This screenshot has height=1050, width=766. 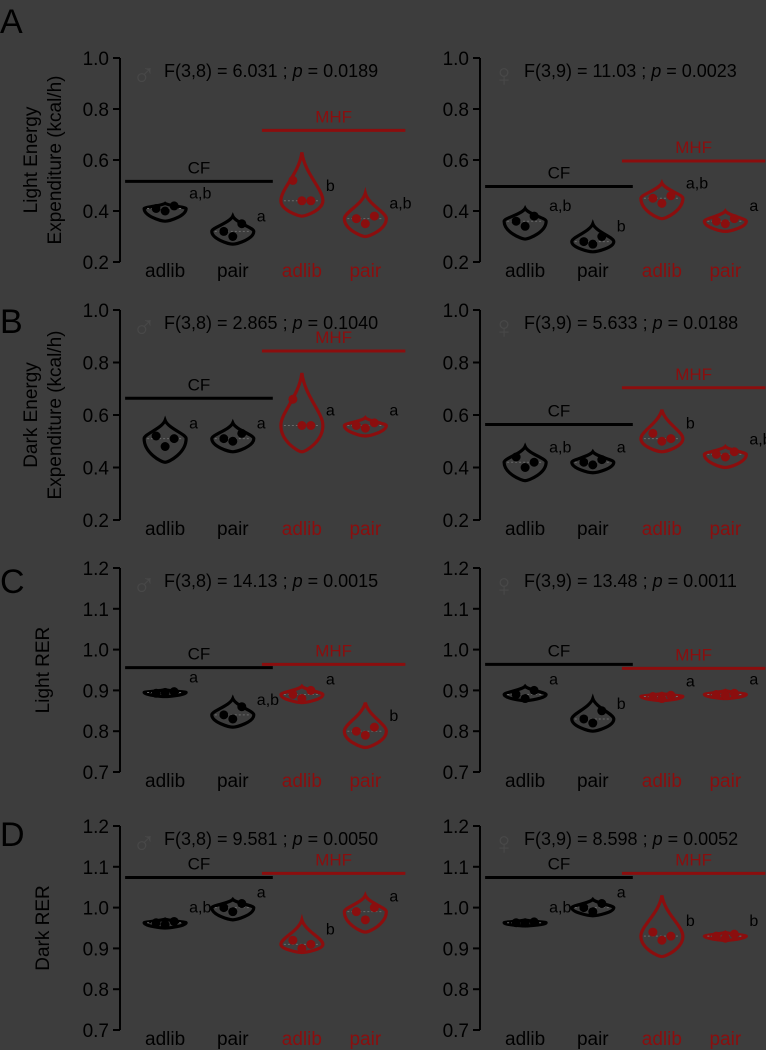 I want to click on y-tick-label: 0.9, so click(x=96, y=691).